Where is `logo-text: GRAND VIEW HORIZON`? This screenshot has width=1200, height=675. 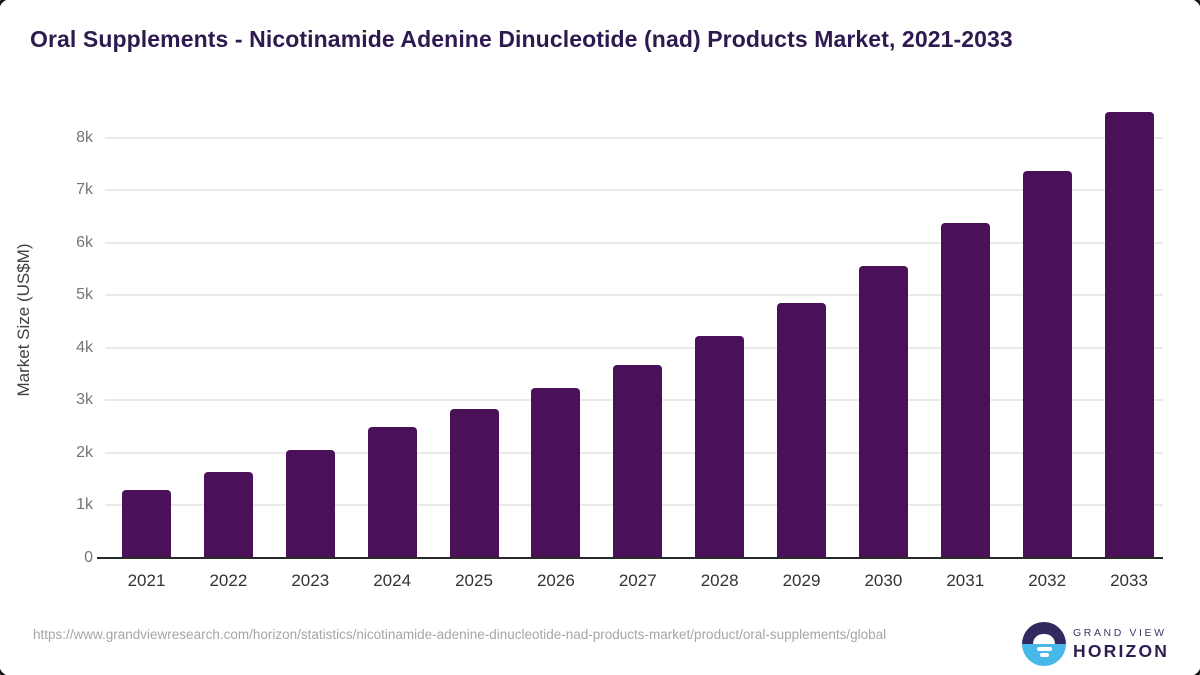 logo-text: GRAND VIEW HORIZON is located at coordinates (1121, 644).